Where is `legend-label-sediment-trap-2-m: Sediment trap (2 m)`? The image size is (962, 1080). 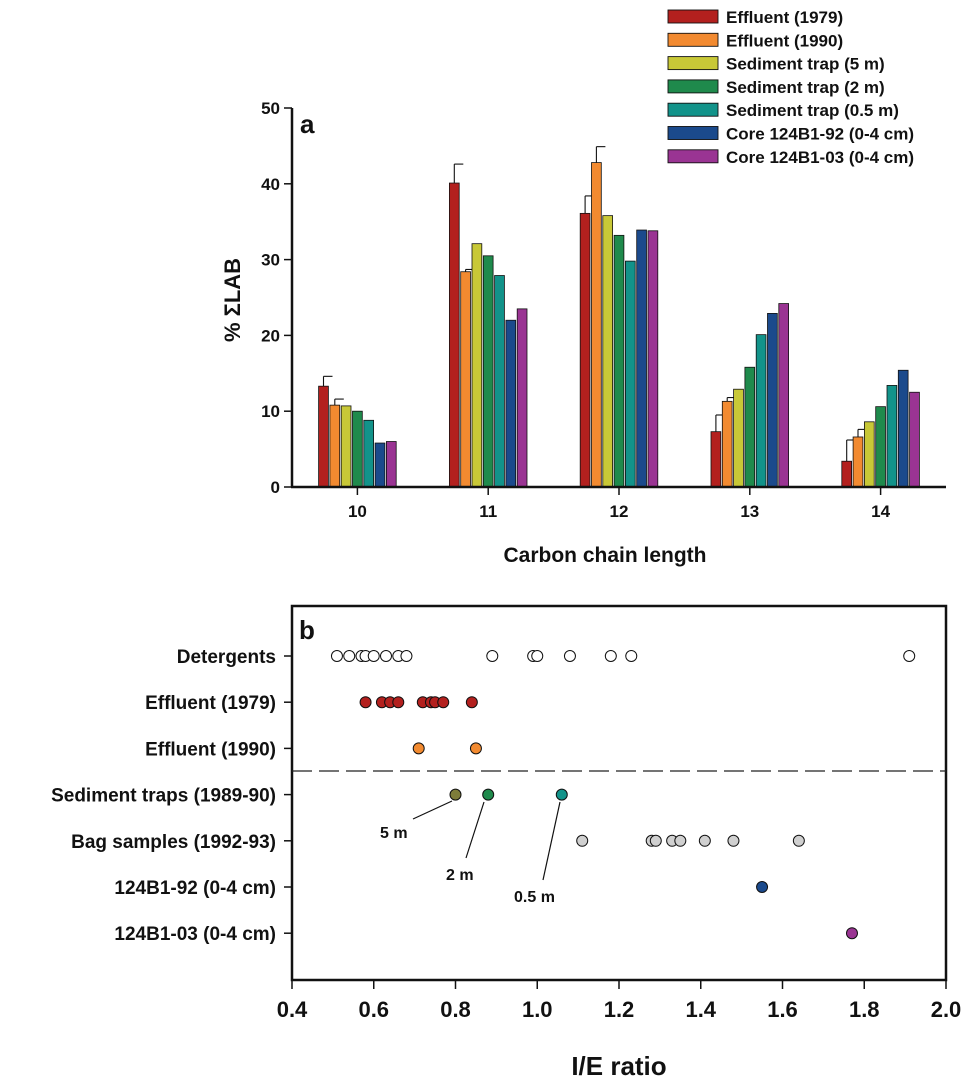
legend-label-sediment-trap-2-m: Sediment trap (2 m) is located at coordinates (805, 87).